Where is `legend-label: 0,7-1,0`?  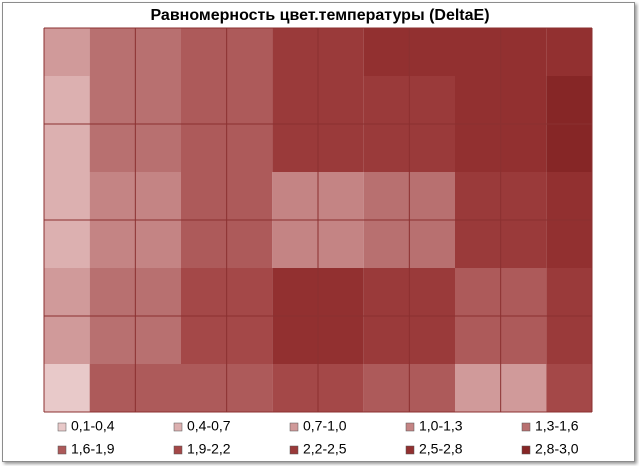 legend-label: 0,7-1,0 is located at coordinates (325, 426).